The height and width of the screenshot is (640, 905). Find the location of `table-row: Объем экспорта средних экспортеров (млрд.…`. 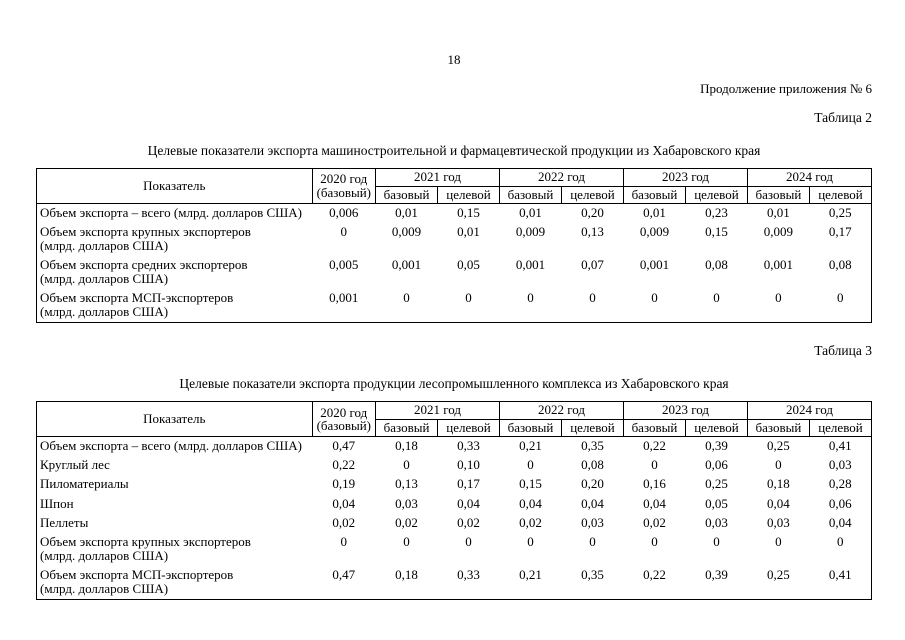

table-row: Объем экспорта средних экспортеров (млрд.… is located at coordinates (454, 272).